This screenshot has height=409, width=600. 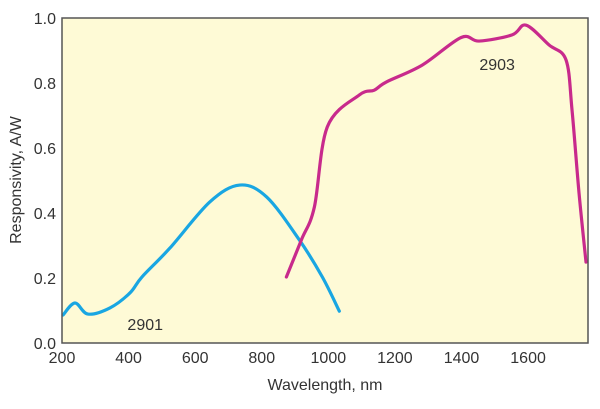 What do you see at coordinates (45, 279) in the screenshot?
I see `y-tick-label: 0.2` at bounding box center [45, 279].